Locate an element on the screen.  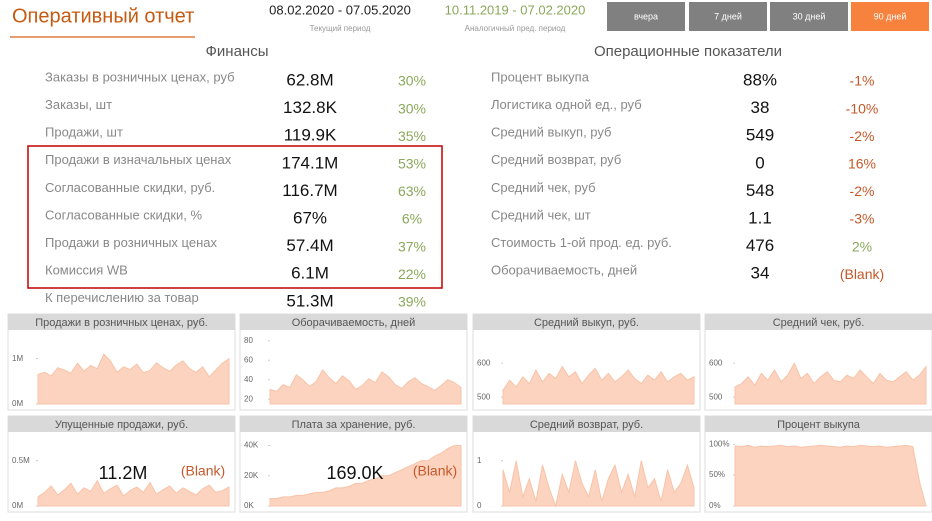
chart-title: Плата за хранение, руб. is located at coordinates (354, 425).